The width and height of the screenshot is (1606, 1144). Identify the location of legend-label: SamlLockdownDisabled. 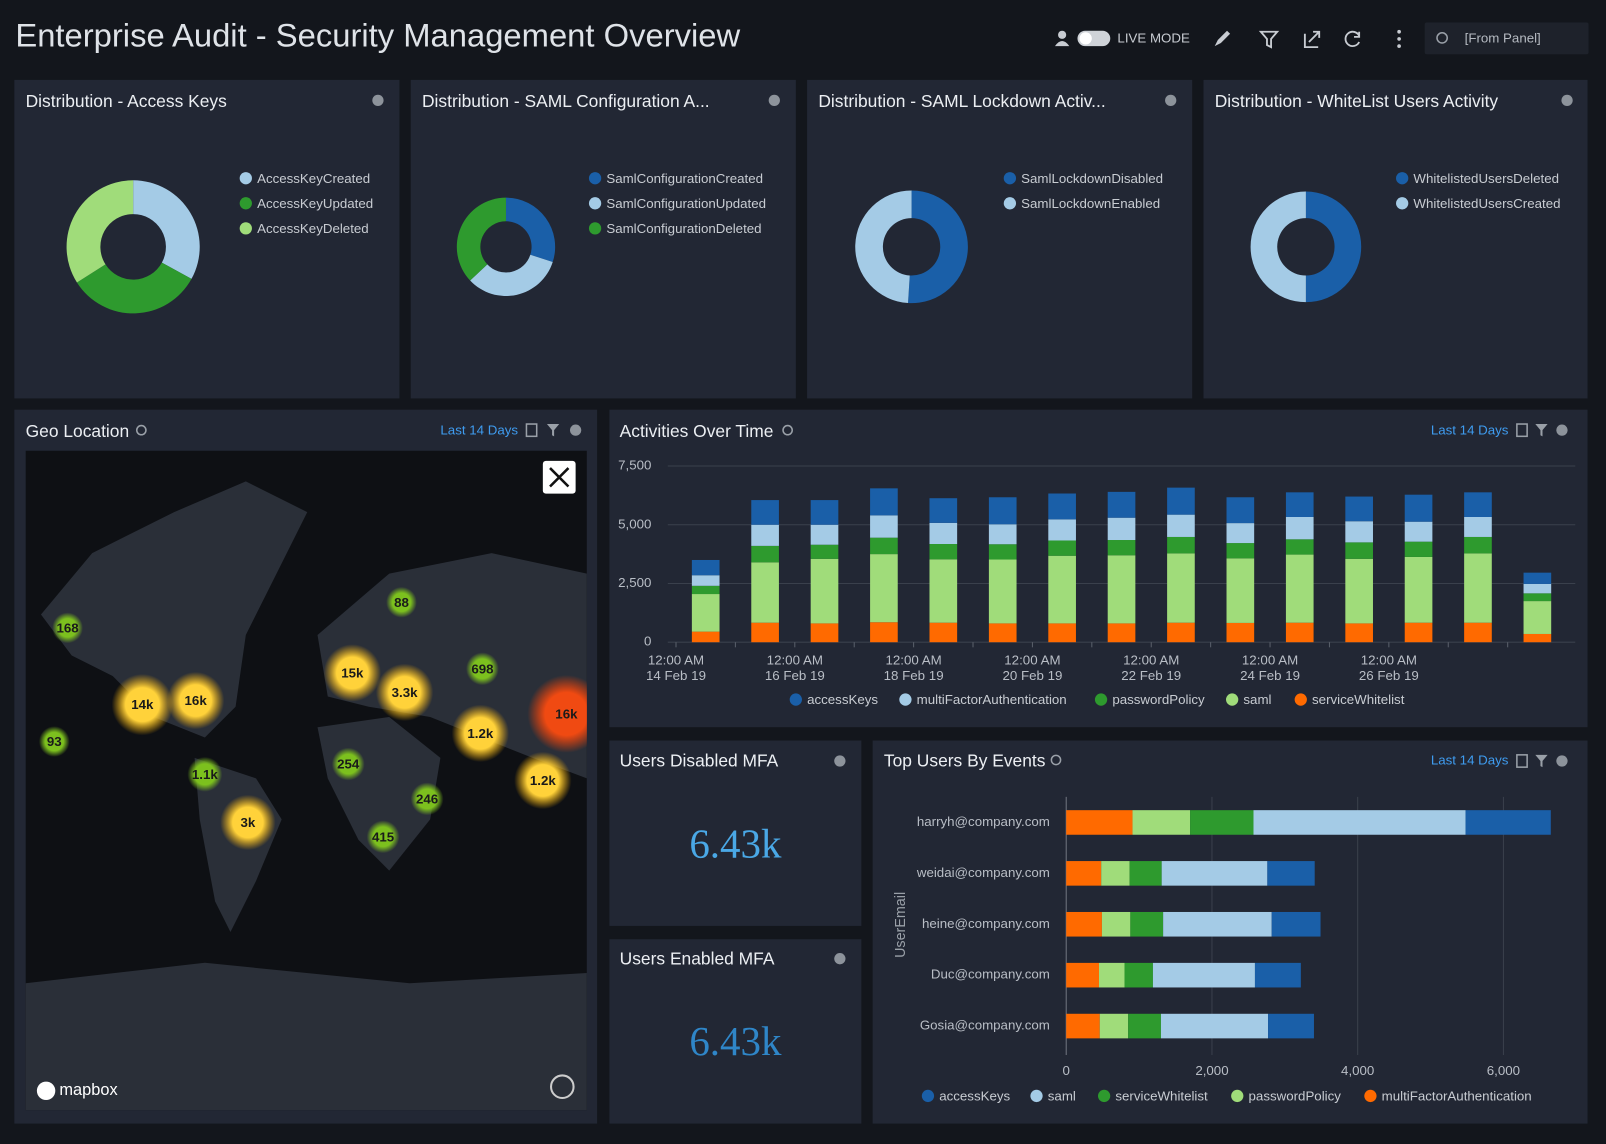
(1092, 178).